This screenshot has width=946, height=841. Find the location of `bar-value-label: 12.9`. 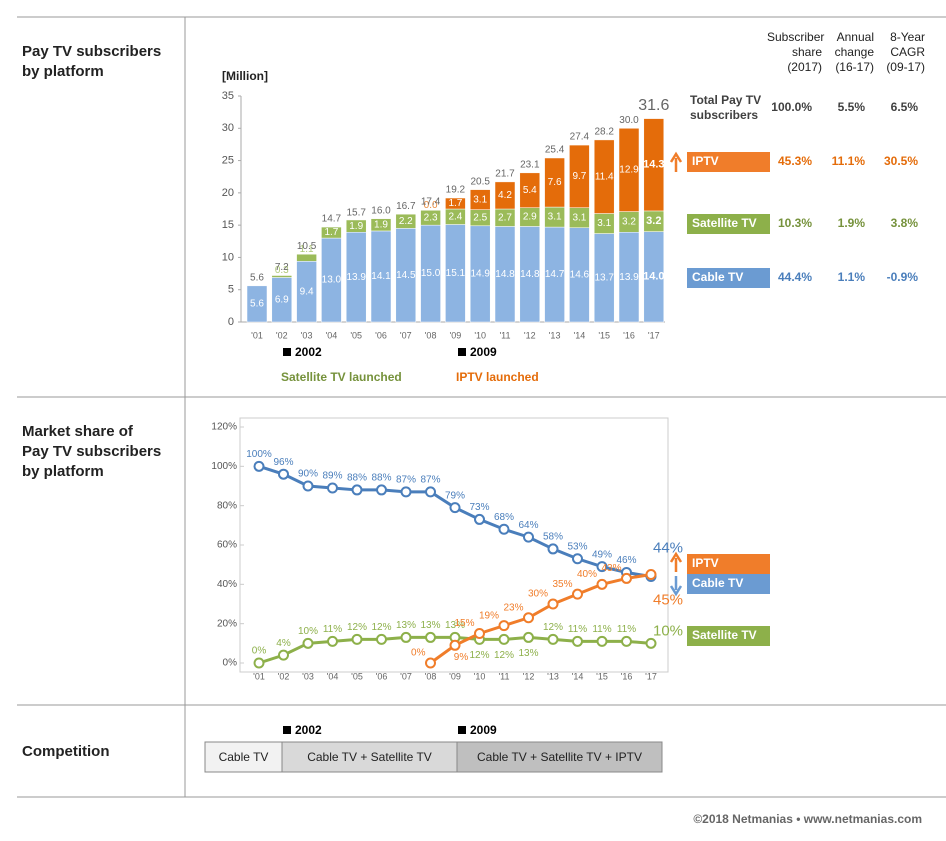

bar-value-label: 12.9 is located at coordinates (629, 170).